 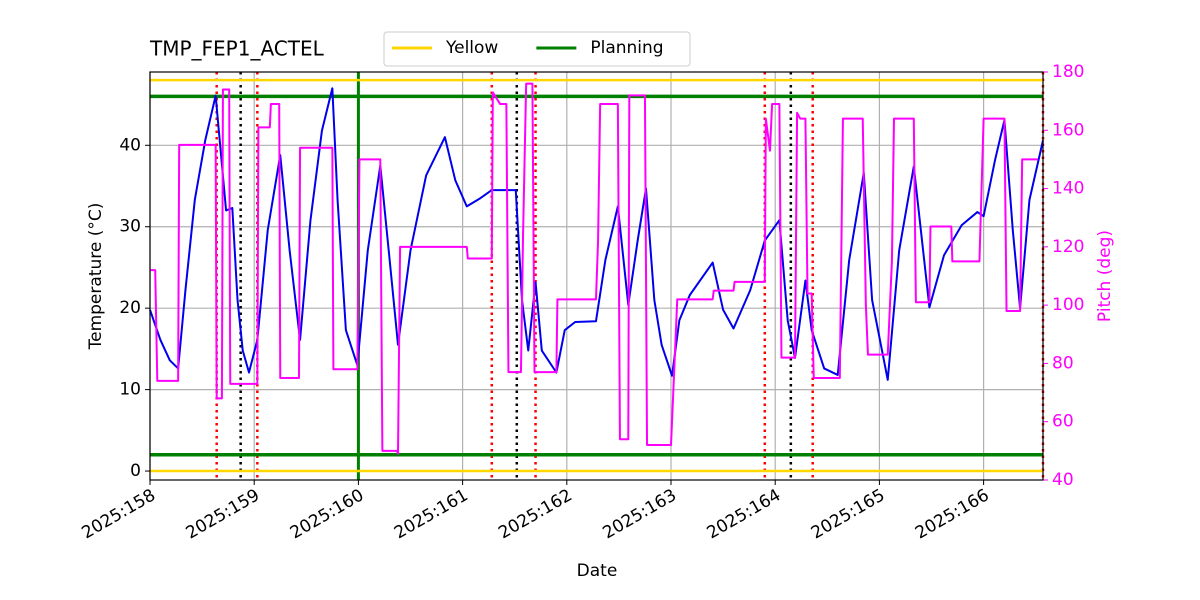 I want to click on y-tick-label: 10, so click(x=130, y=390).